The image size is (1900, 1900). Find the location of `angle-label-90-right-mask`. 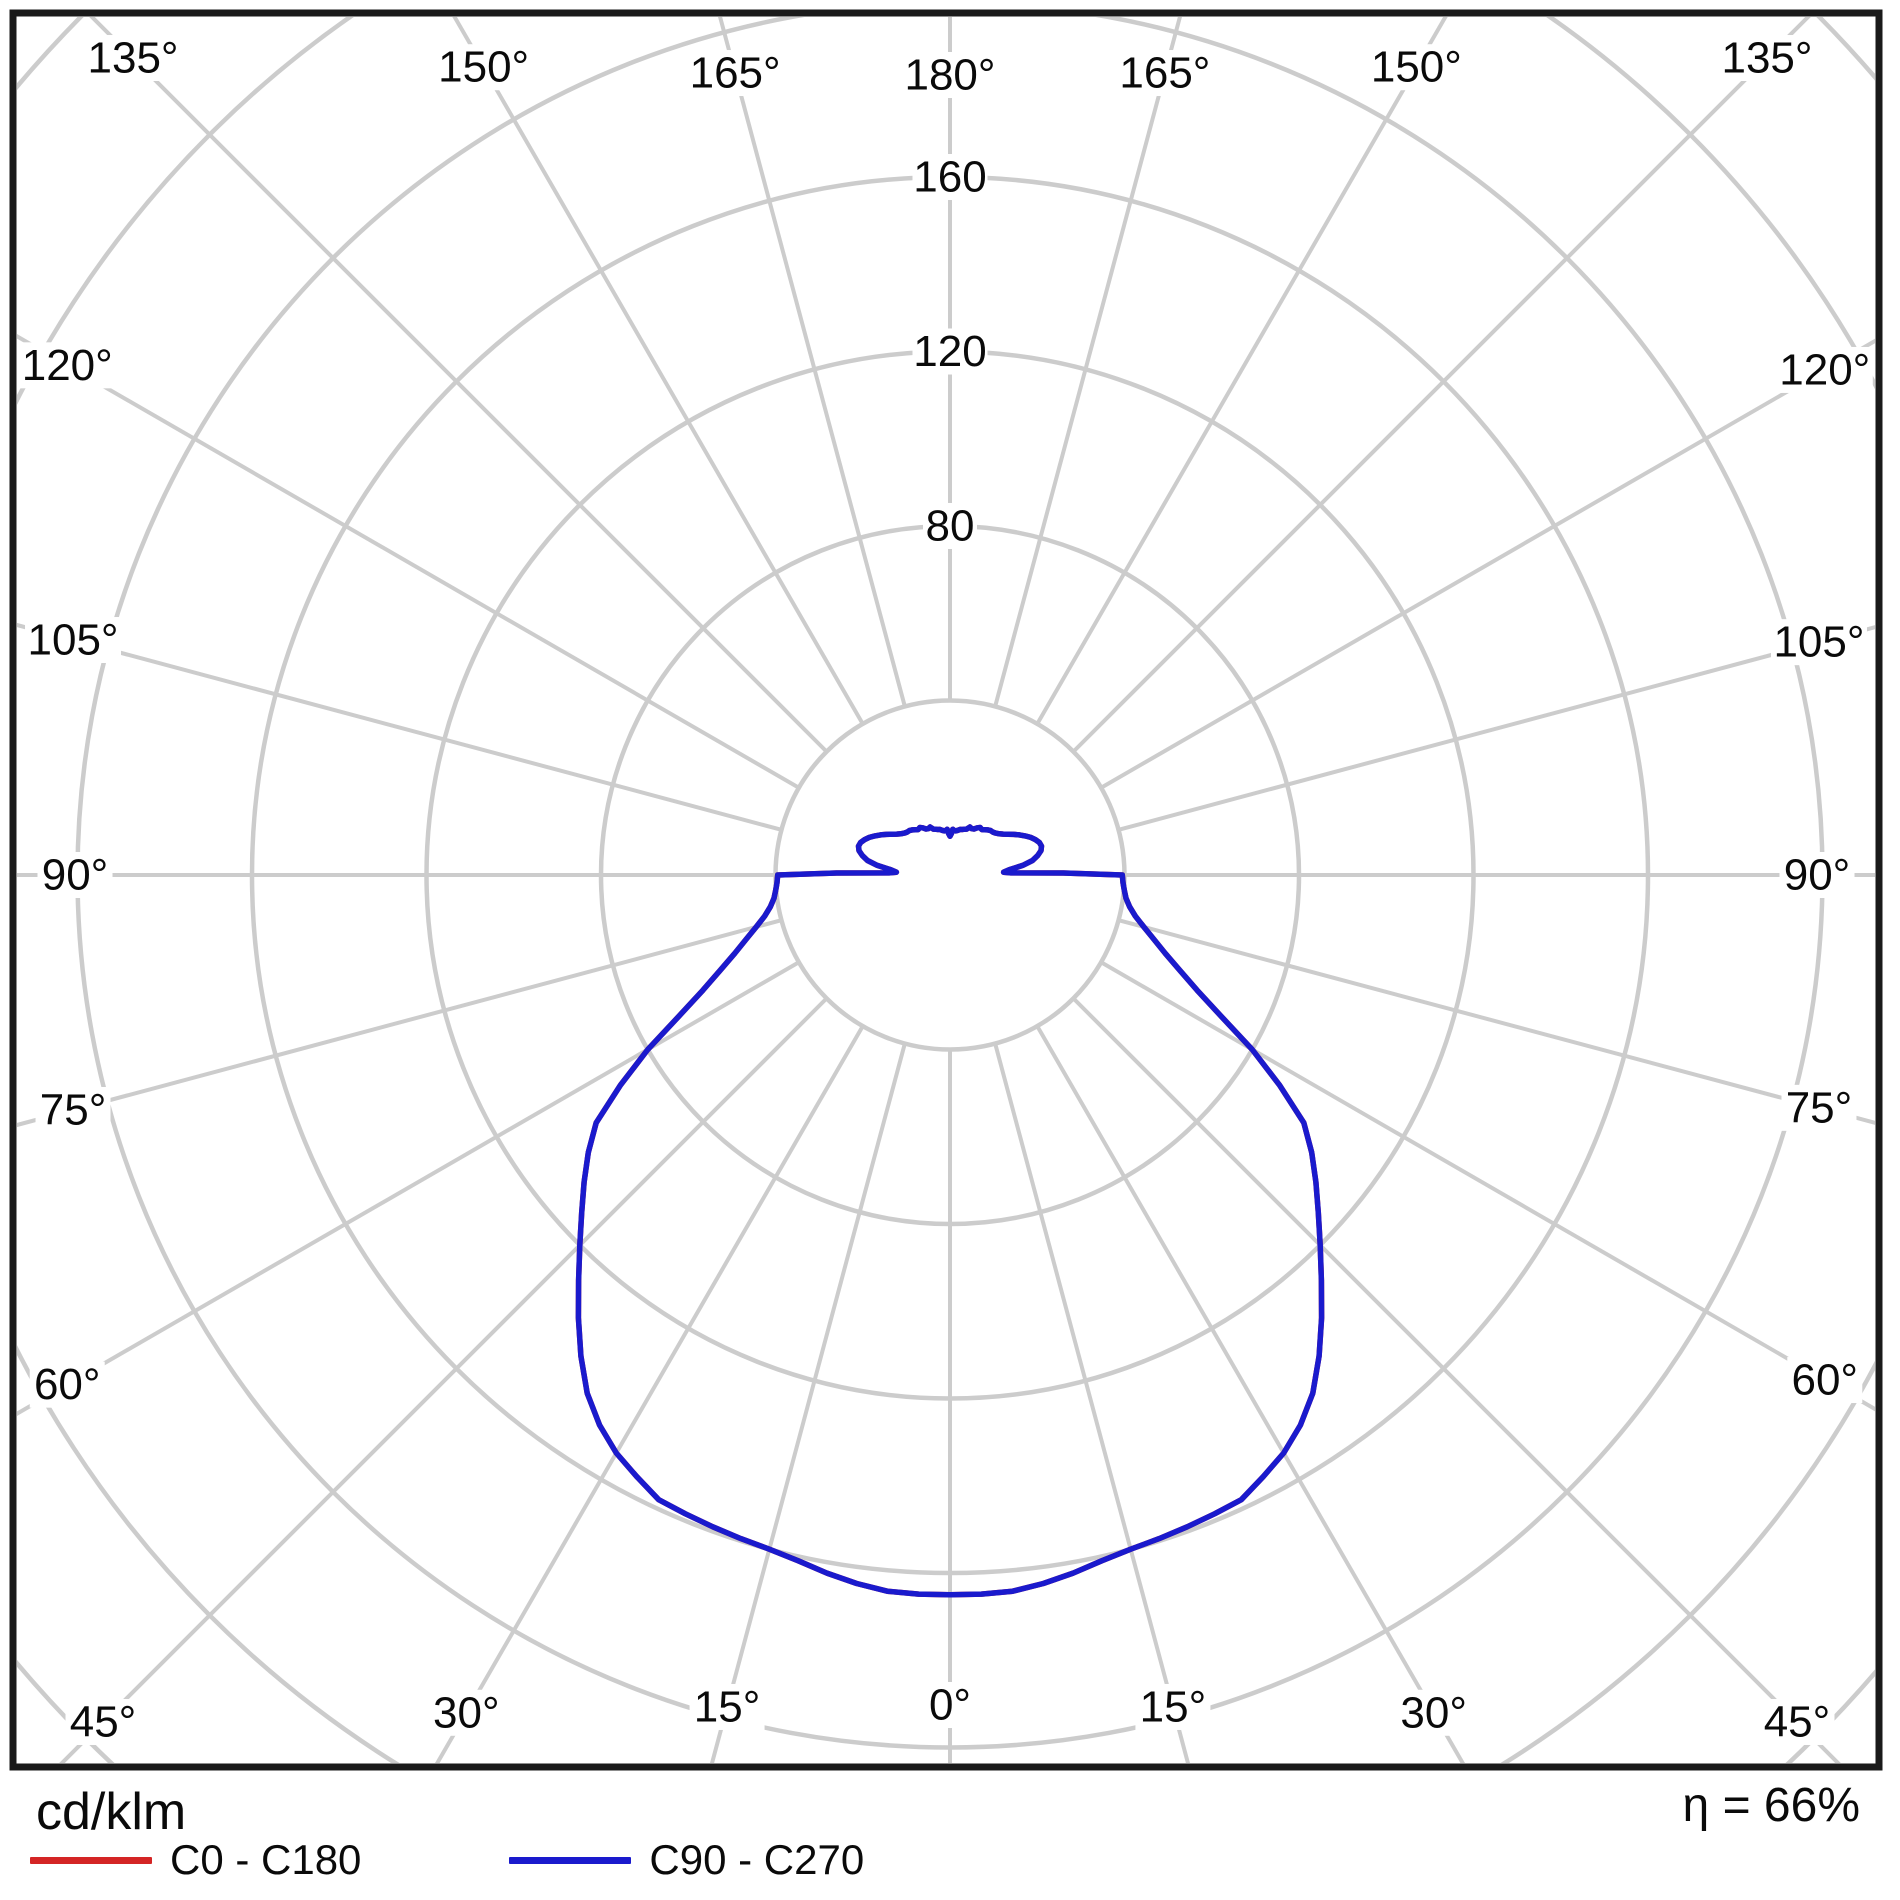

angle-label-90-right-mask is located at coordinates (1817, 875).